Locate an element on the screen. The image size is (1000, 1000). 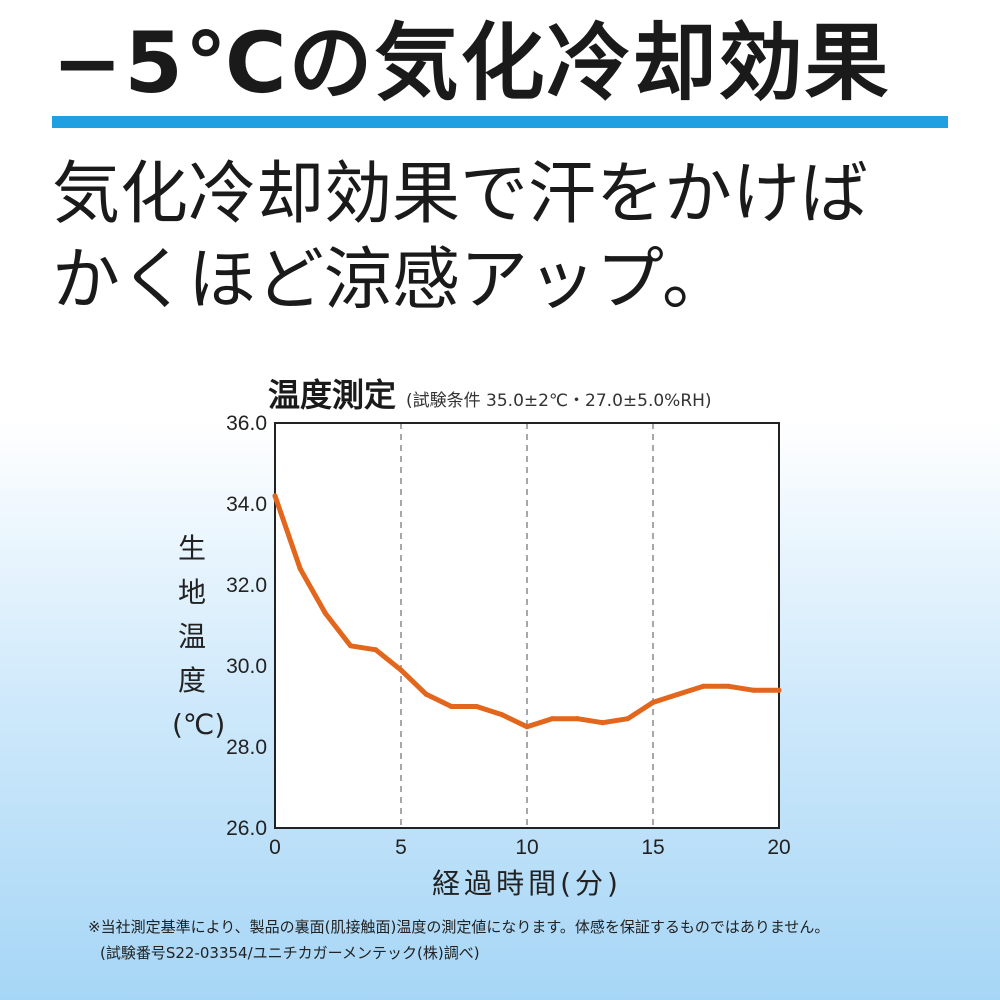
x-tick-label: 0 is located at coordinates (275, 847).